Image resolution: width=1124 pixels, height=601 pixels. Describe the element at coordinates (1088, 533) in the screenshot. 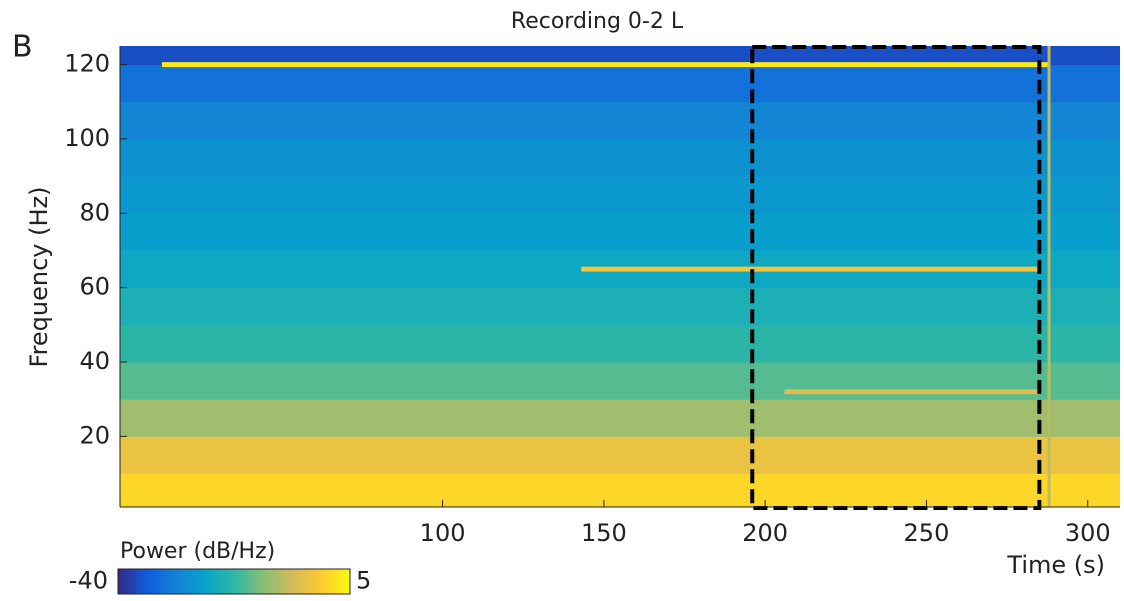

I see `x-tick-label: 300` at that location.